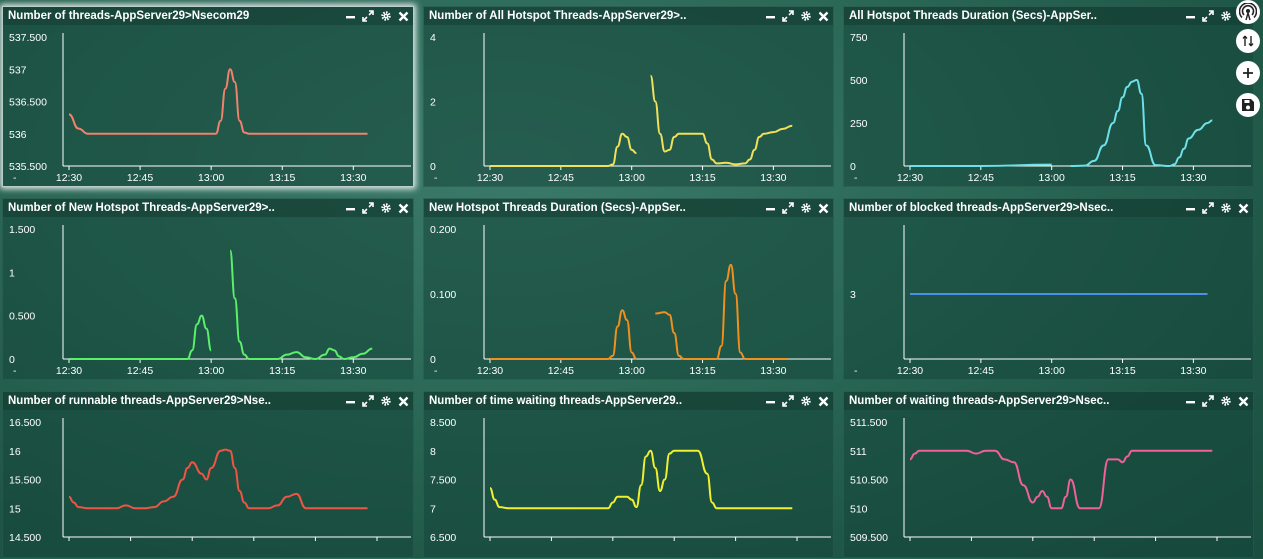 The image size is (1263, 559). I want to click on y-tick-label: 537.500, so click(28, 38).